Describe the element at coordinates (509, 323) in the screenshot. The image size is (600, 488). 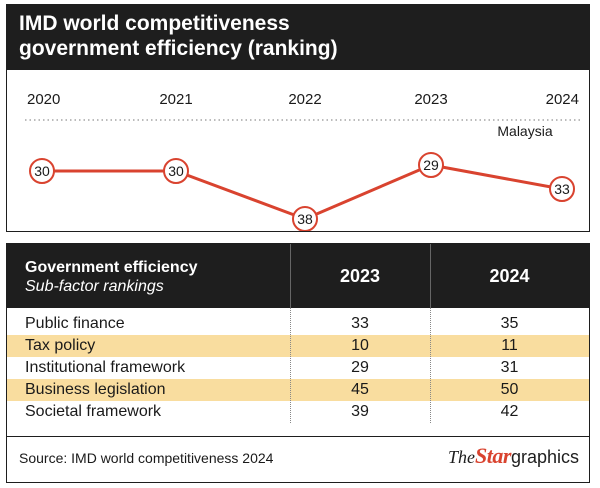
I see `row-value-2024: 35` at that location.